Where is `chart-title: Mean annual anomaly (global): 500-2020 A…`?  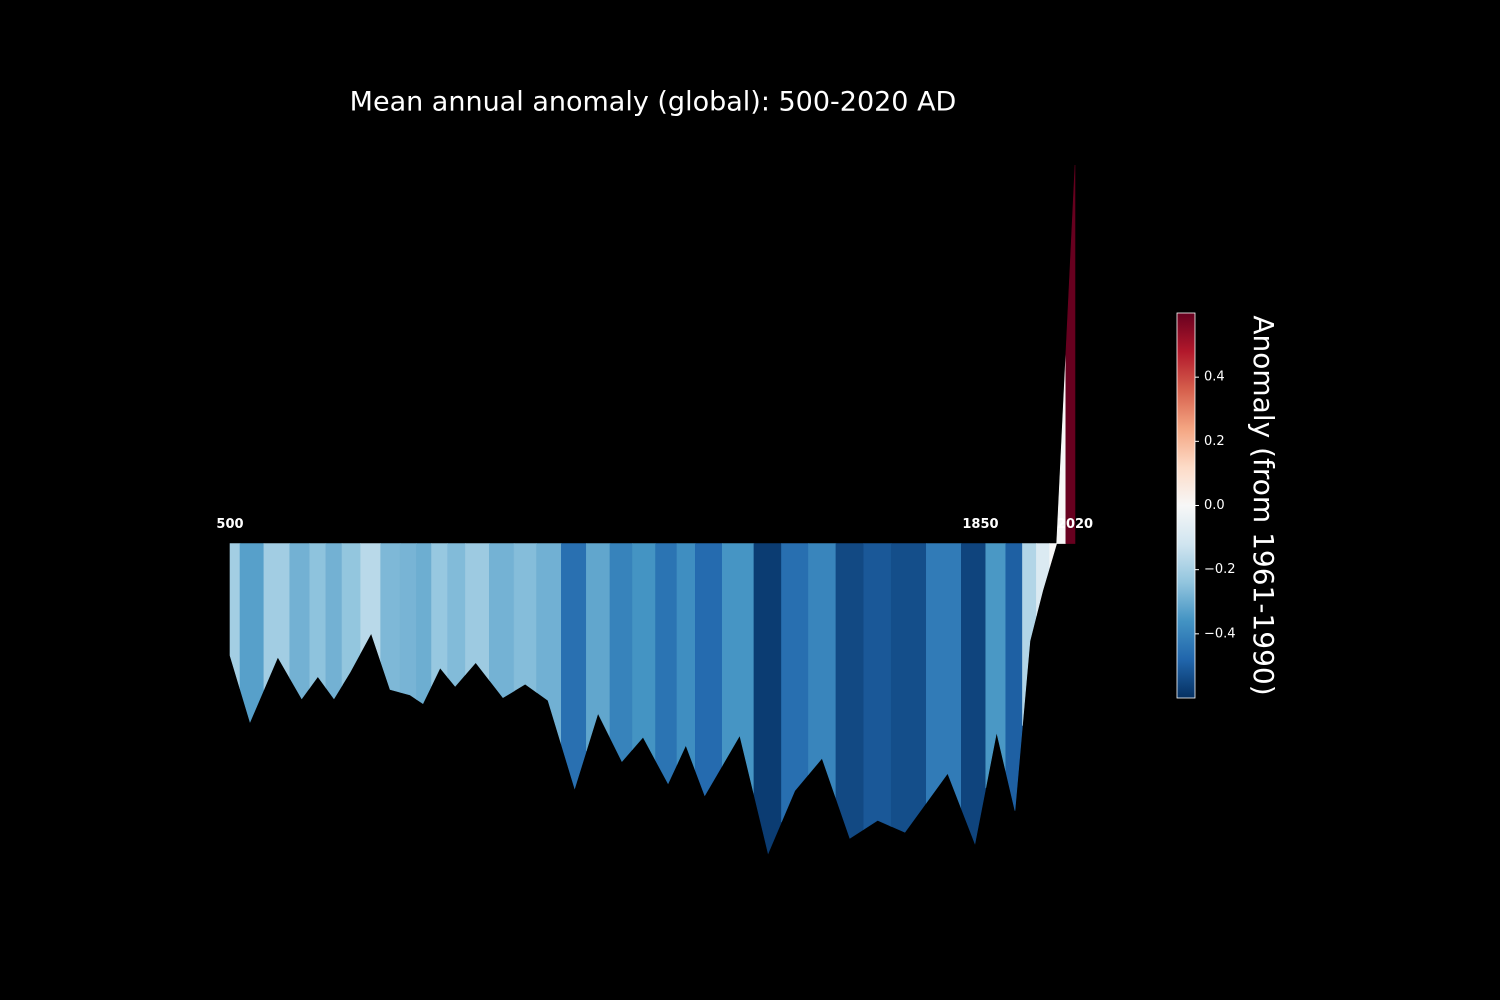
chart-title: Mean annual anomaly (global): 500-2020 A… is located at coordinates (653, 102).